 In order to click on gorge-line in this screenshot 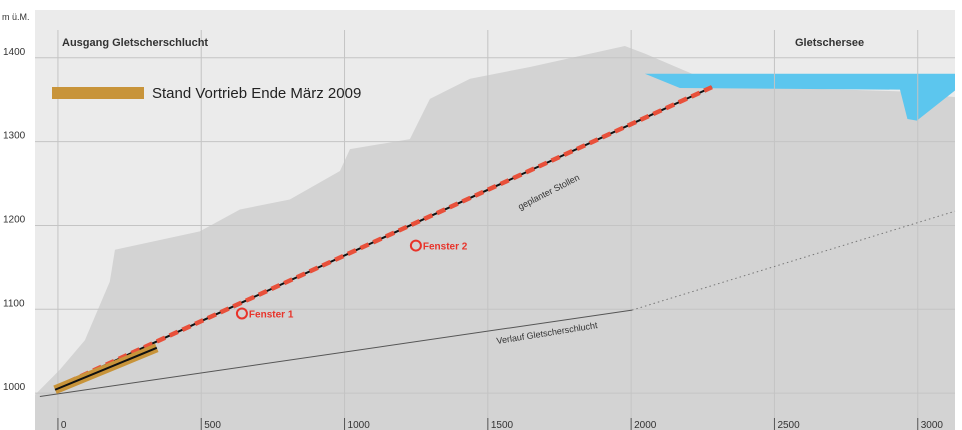, I will do `click(336, 353)`.